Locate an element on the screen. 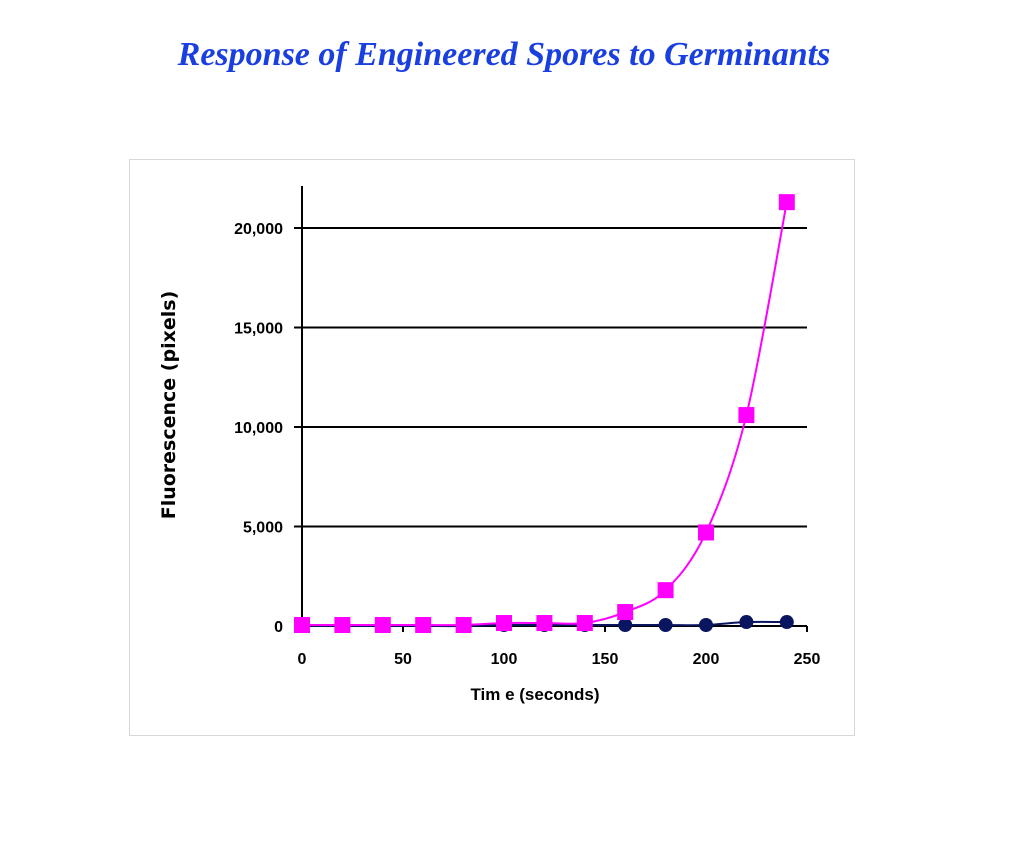 The width and height of the screenshot is (1024, 862). y-axis-title: Fluorescence (pixels) is located at coordinates (169, 405).